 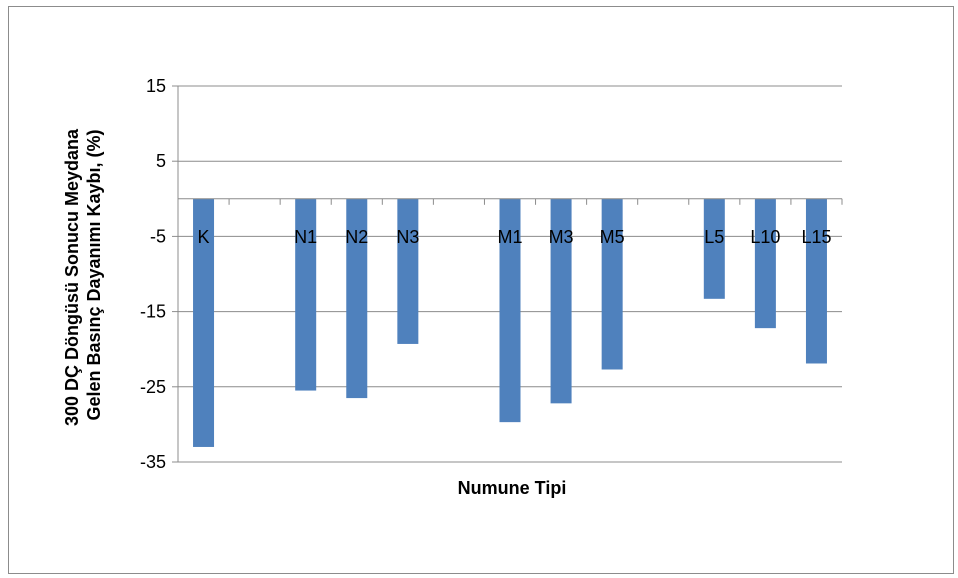 I want to click on y-tick-labels: 15 5 -5 -15 -25 -35, so click(x=153, y=274).